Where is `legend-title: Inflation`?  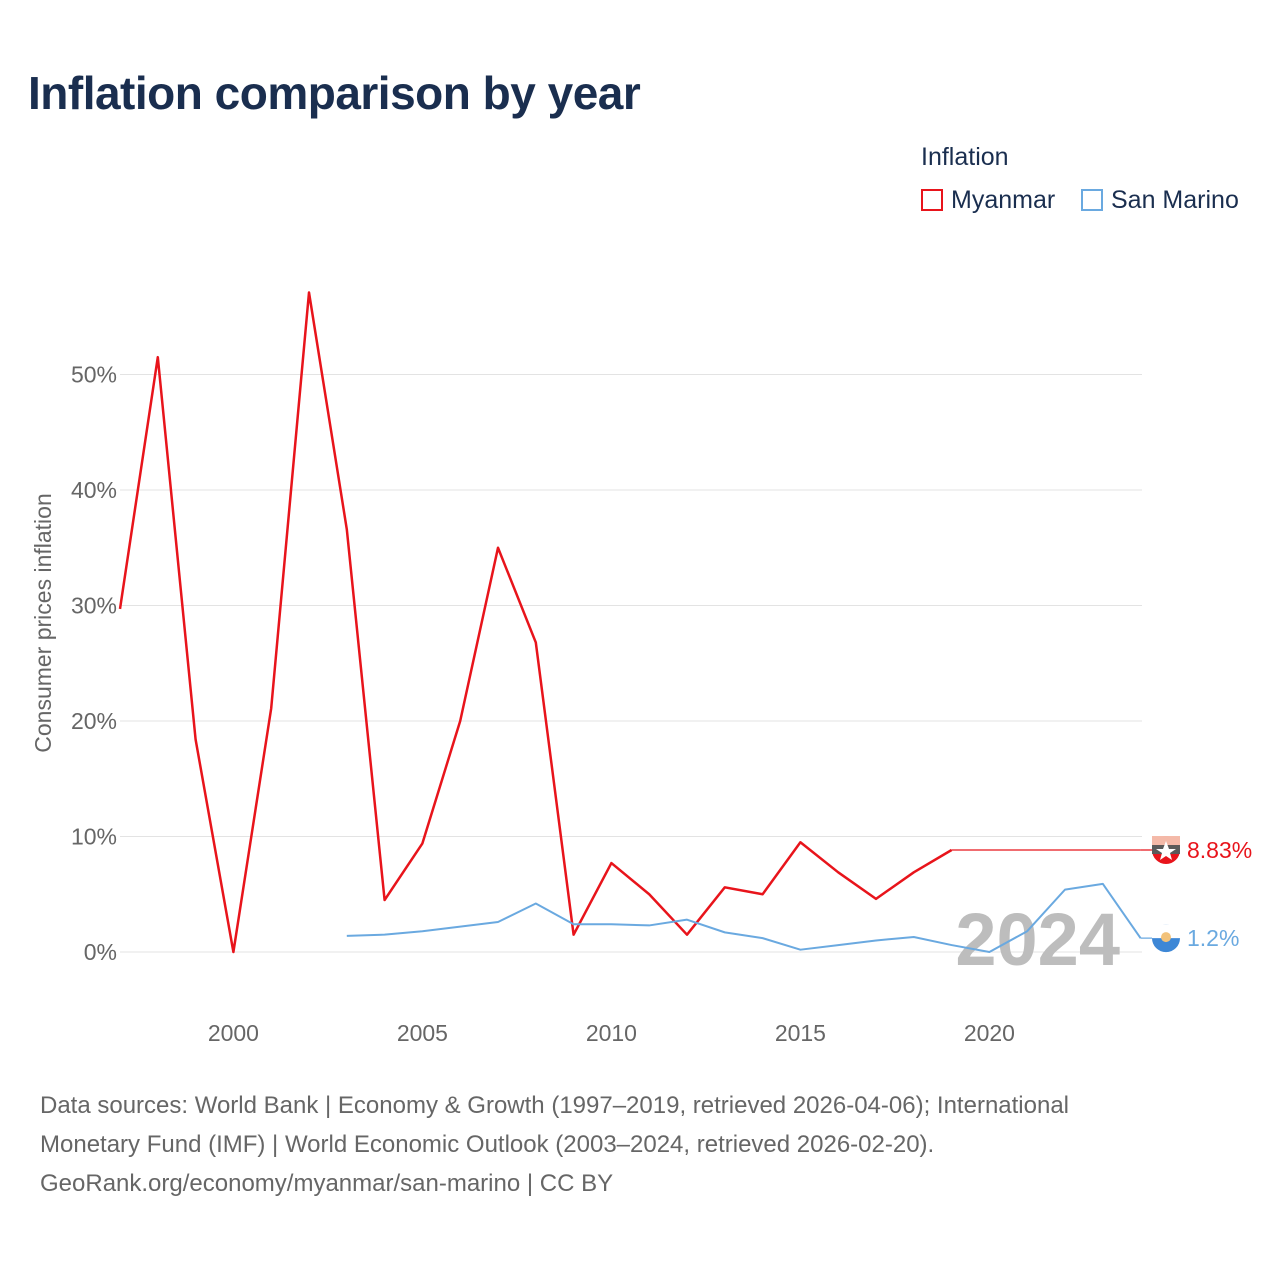
legend-title: Inflation is located at coordinates (965, 157).